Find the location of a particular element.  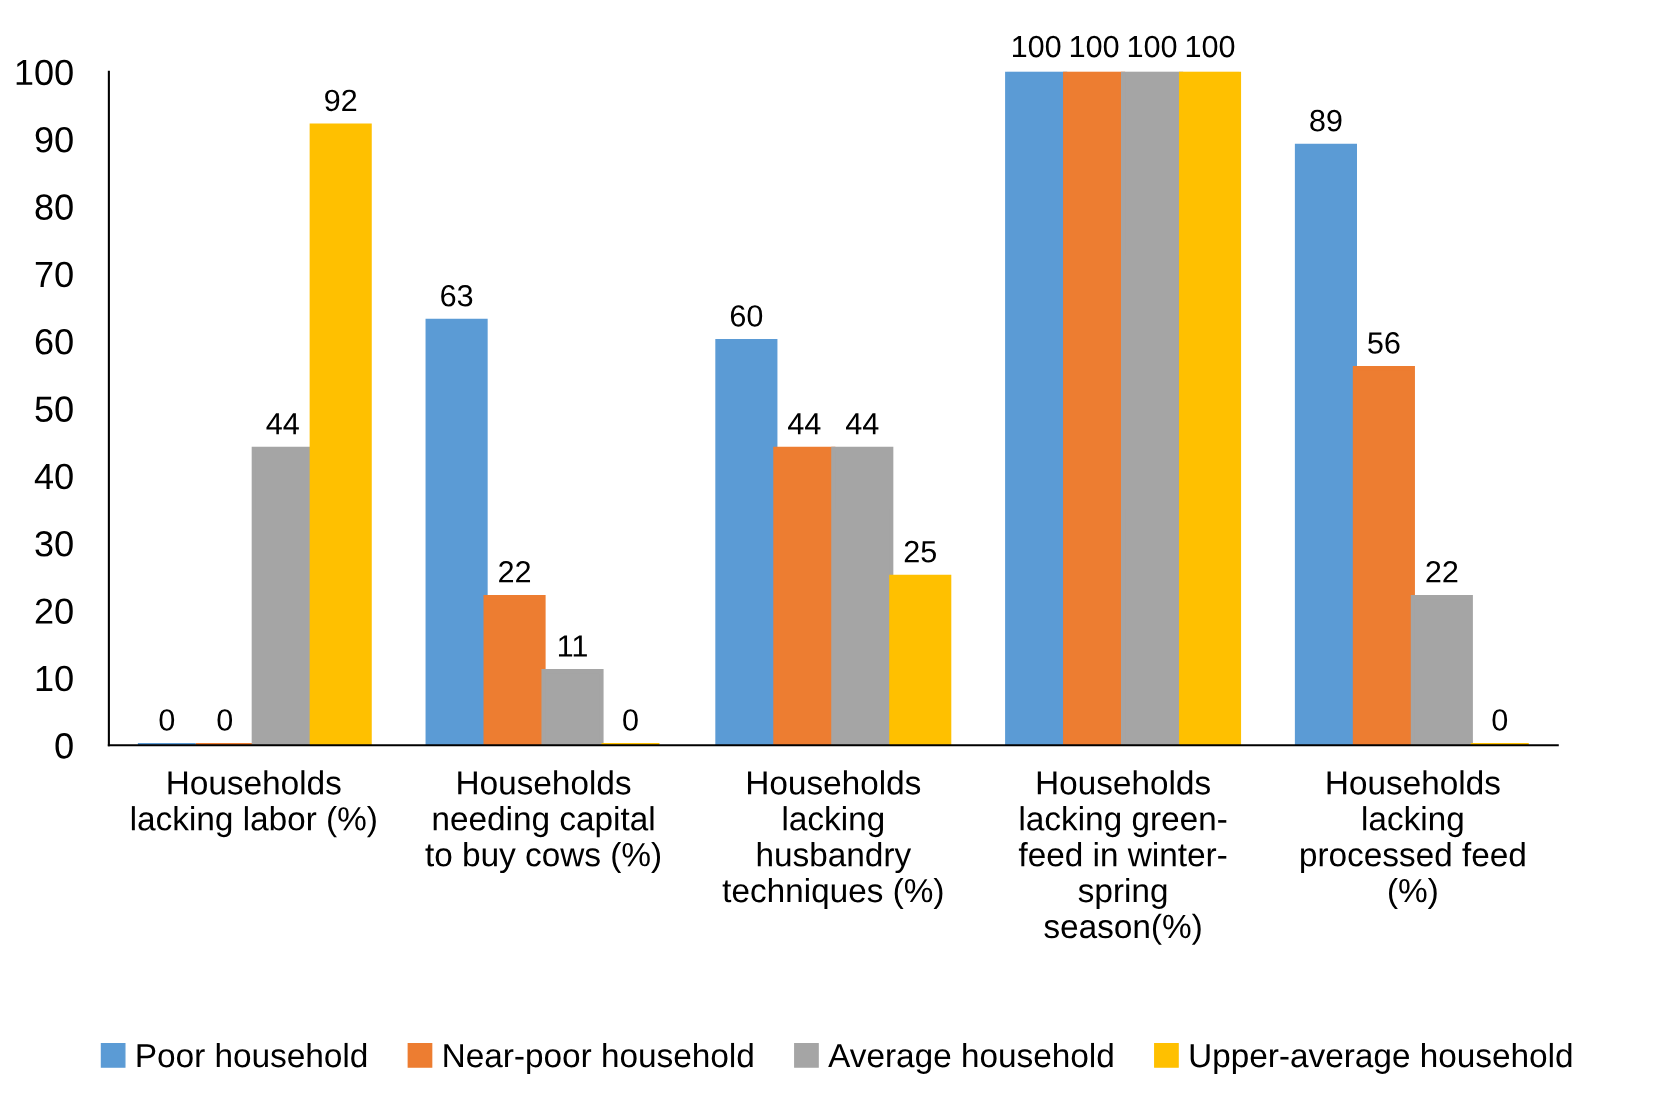

x-tick-label: Households lacking labor (%) is located at coordinates (253, 804).